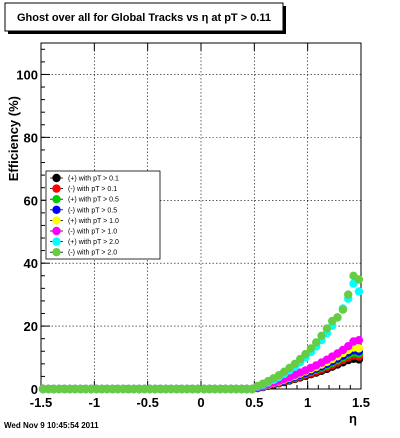 Image resolution: width=400 pixels, height=438 pixels. Describe the element at coordinates (27, 74) in the screenshot. I see `y-tick-label: 100` at that location.